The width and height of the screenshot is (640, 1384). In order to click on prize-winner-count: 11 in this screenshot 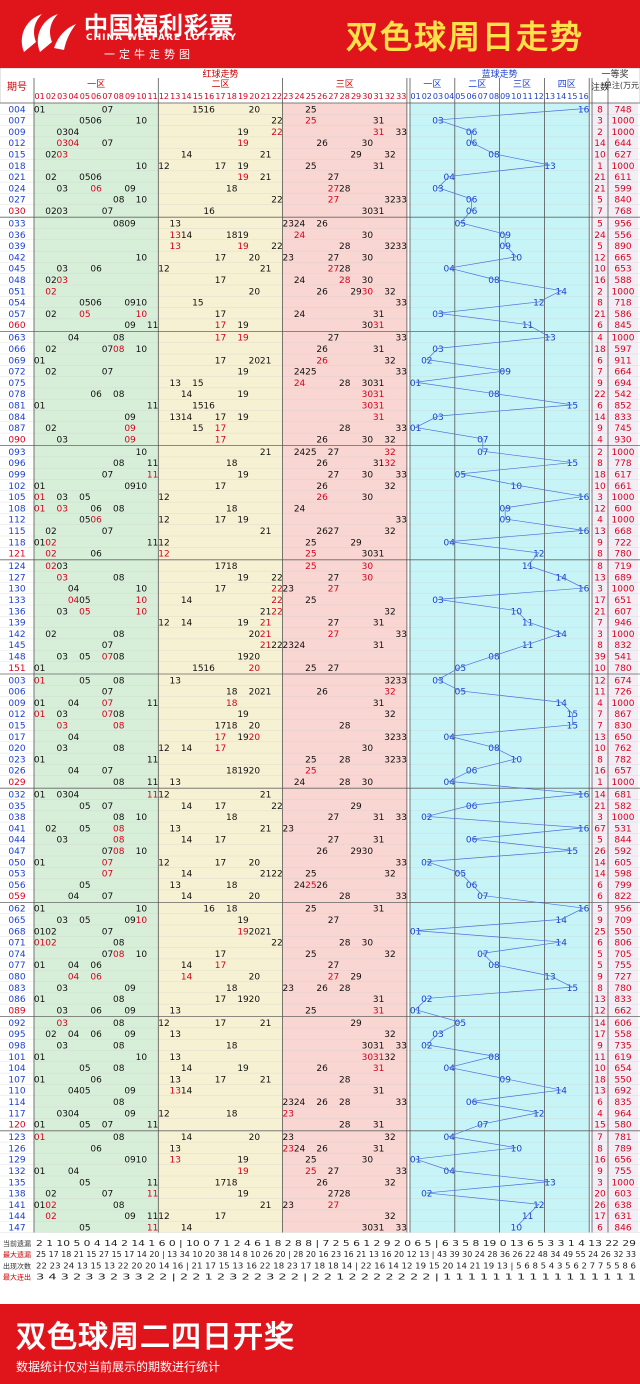, I will do `click(599, 1058)`.